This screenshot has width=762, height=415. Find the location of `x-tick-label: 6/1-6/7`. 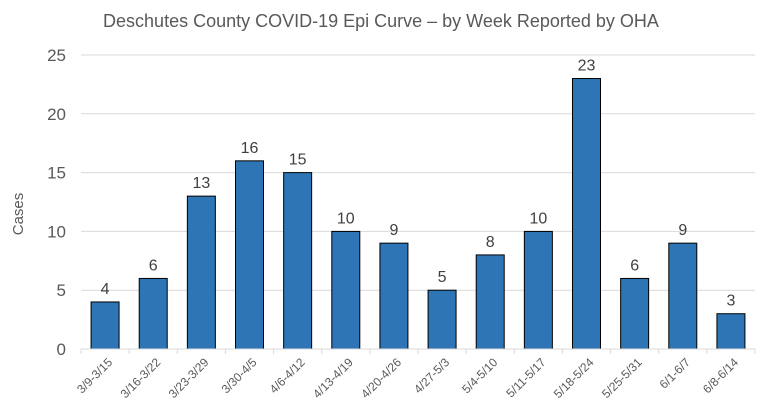

x-tick-label: 6/1-6/7 is located at coordinates (675, 373).